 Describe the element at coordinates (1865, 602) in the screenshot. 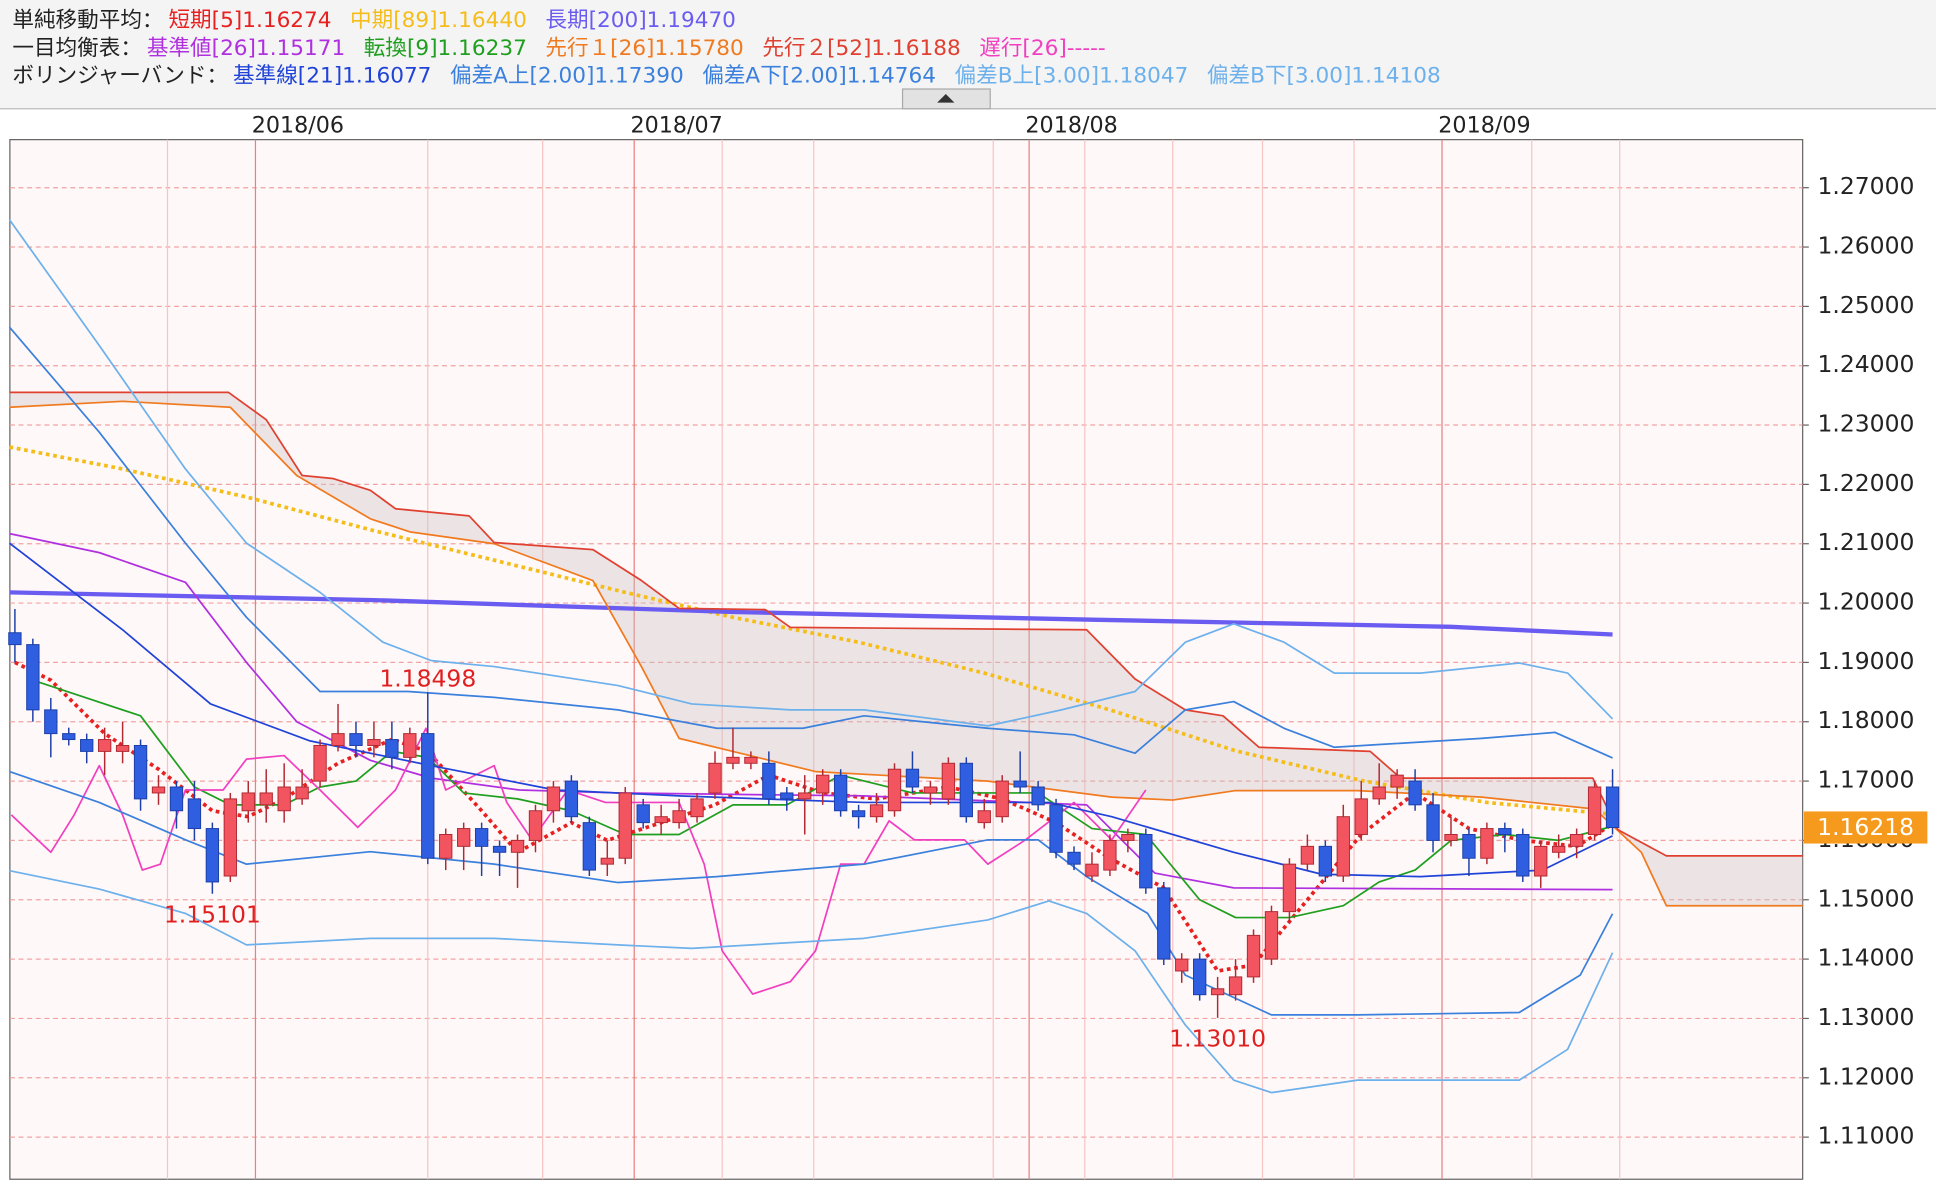

I see `y-tick-label: 1.20000` at that location.